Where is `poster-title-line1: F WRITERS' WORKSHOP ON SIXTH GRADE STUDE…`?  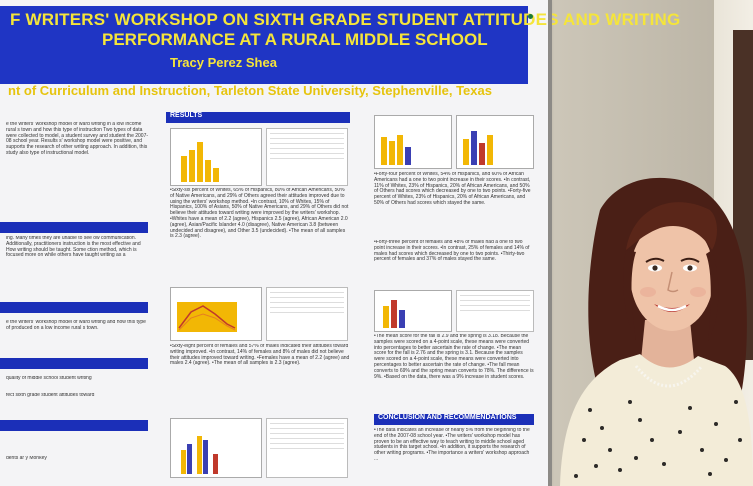 poster-title-line1: F WRITERS' WORKSHOP ON SIXTH GRADE STUDE… is located at coordinates (345, 19).